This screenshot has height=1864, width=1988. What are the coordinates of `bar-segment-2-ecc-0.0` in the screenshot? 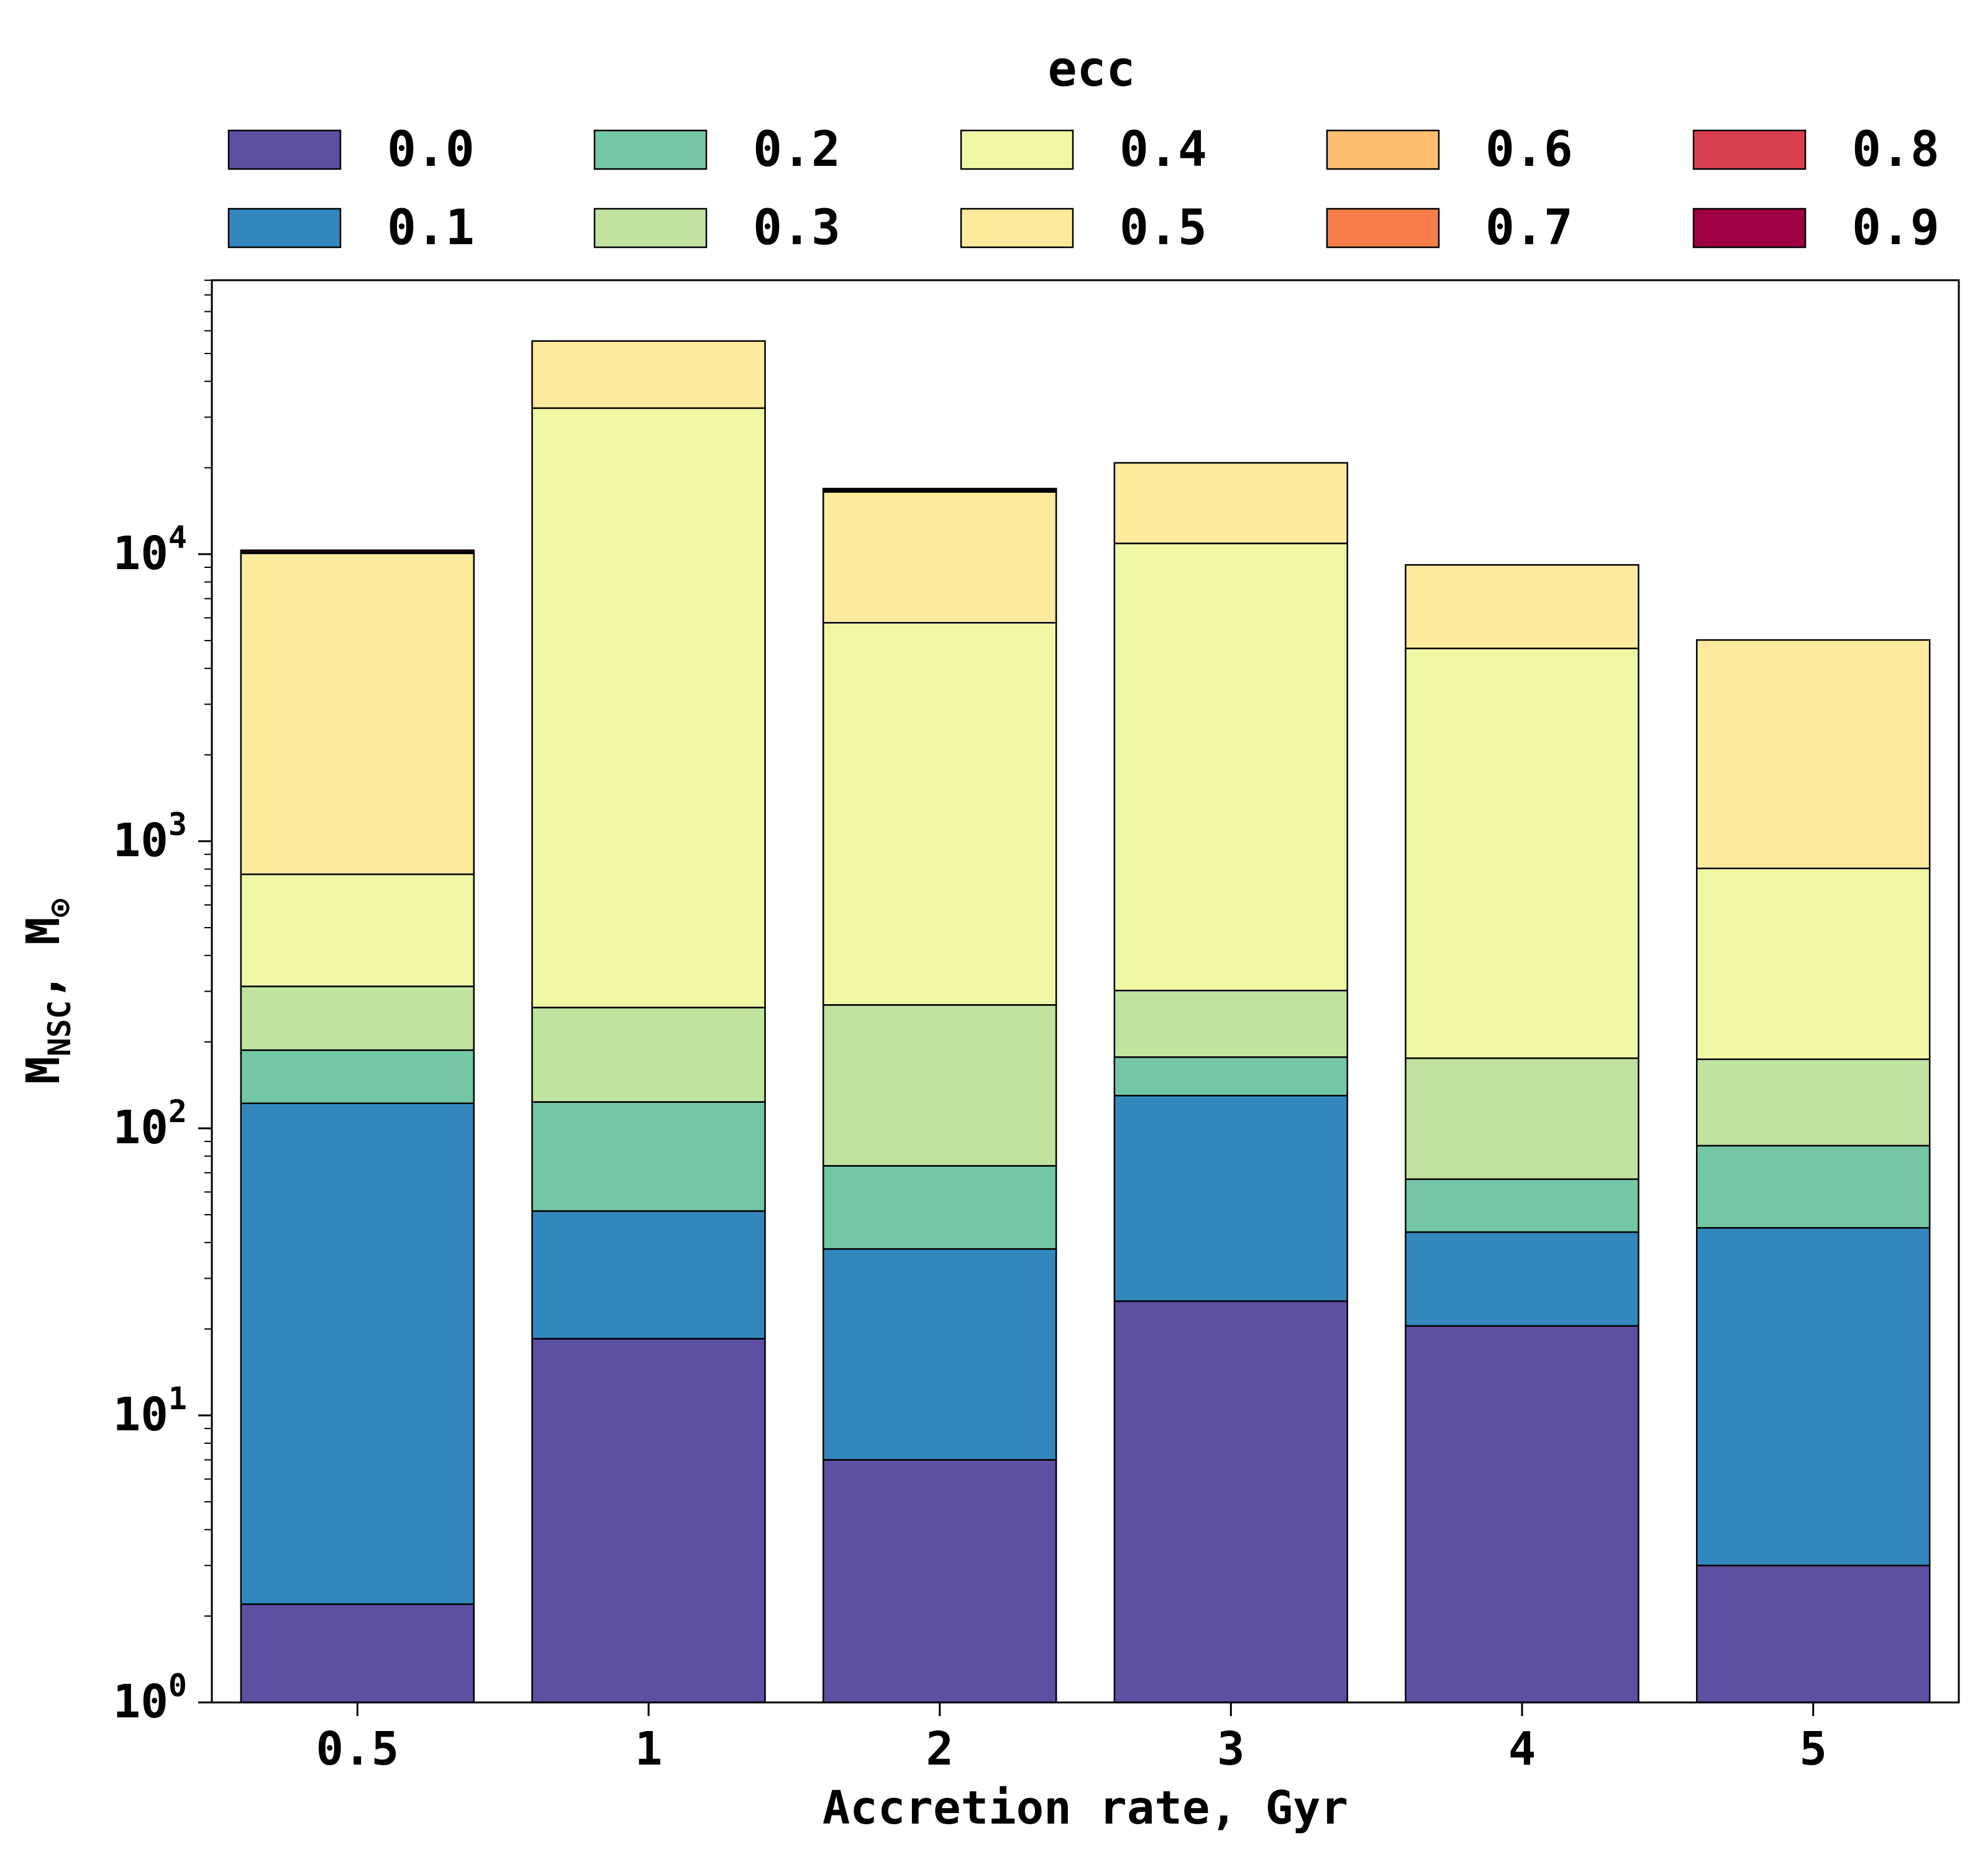 It's located at (939, 1581).